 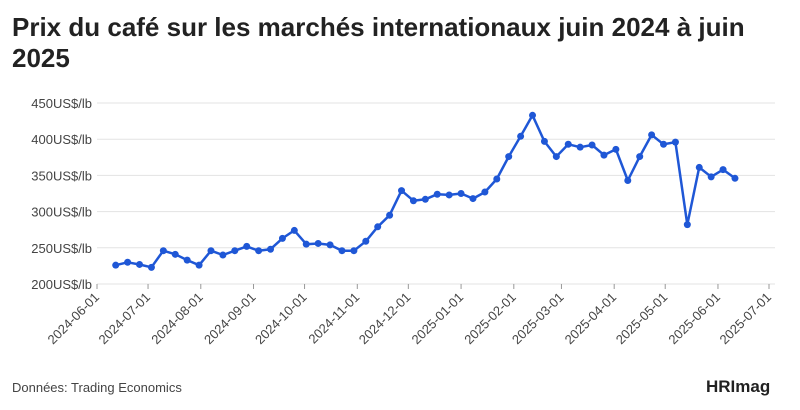 I want to click on x-tick-label: 2024-07-01, so click(x=125, y=319).